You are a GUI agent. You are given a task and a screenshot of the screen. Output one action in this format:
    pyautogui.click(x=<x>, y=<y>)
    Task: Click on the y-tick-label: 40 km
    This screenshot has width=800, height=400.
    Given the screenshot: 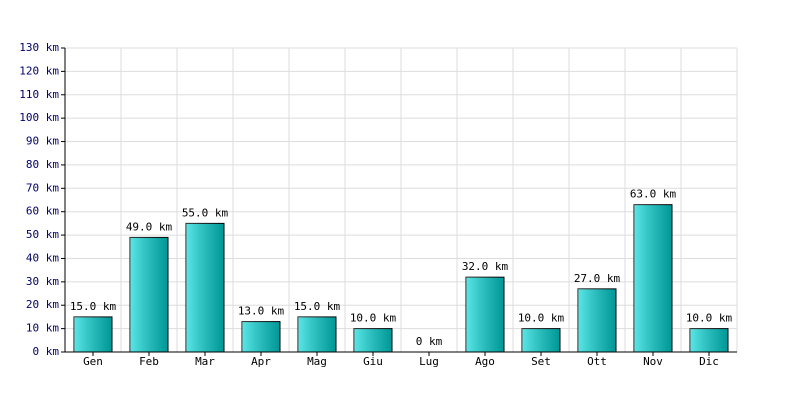 What is the action you would take?
    pyautogui.click(x=42, y=257)
    